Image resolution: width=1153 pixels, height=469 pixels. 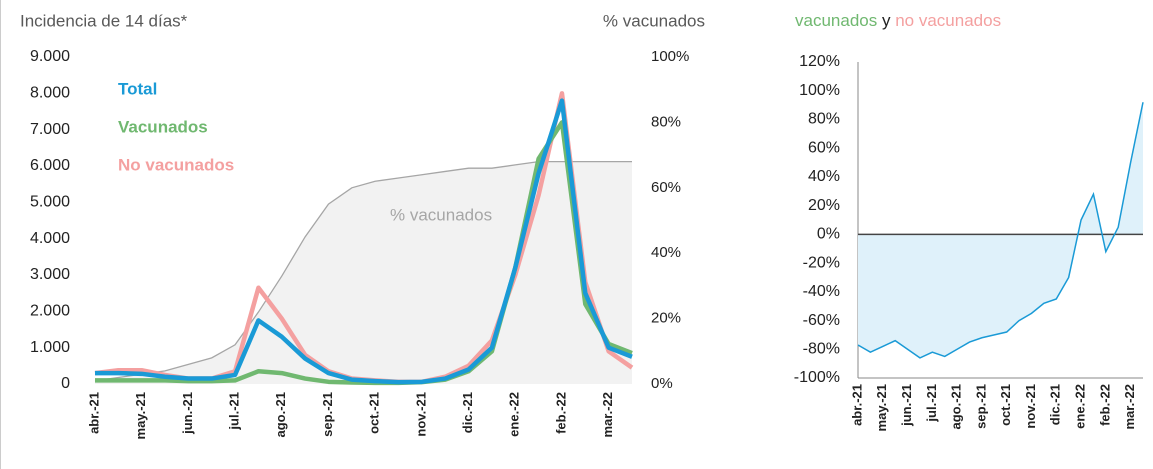 What do you see at coordinates (50, 238) in the screenshot?
I see `y-tick-label: 4.000` at bounding box center [50, 238].